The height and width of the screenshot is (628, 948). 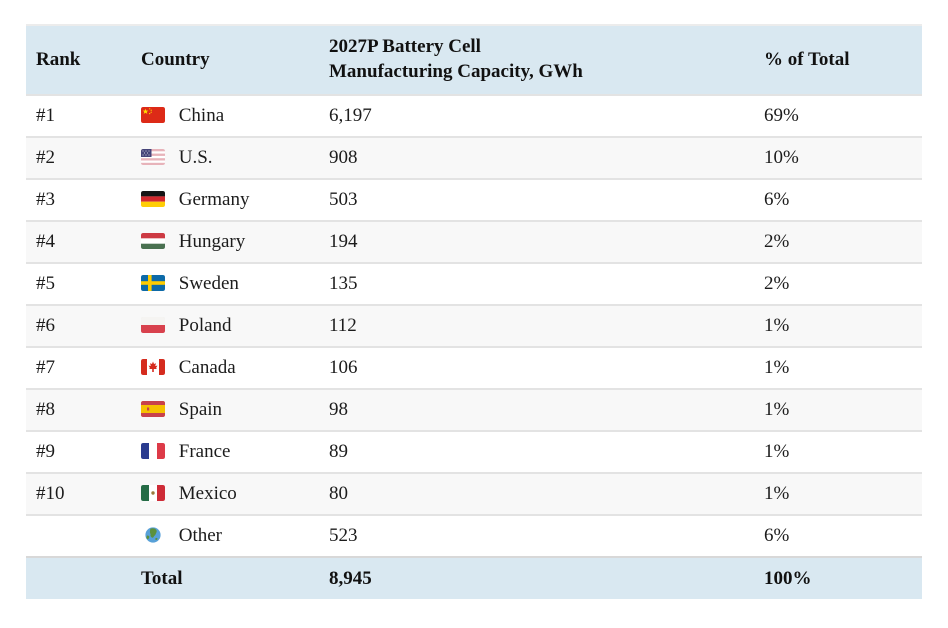 I want to click on us-flag-icon, so click(x=153, y=156).